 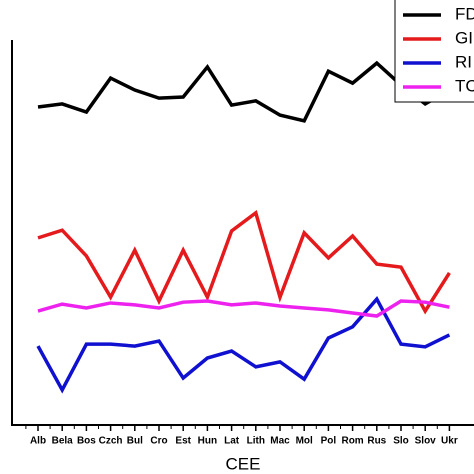 I want to click on legend-box, so click(x=434, y=51).